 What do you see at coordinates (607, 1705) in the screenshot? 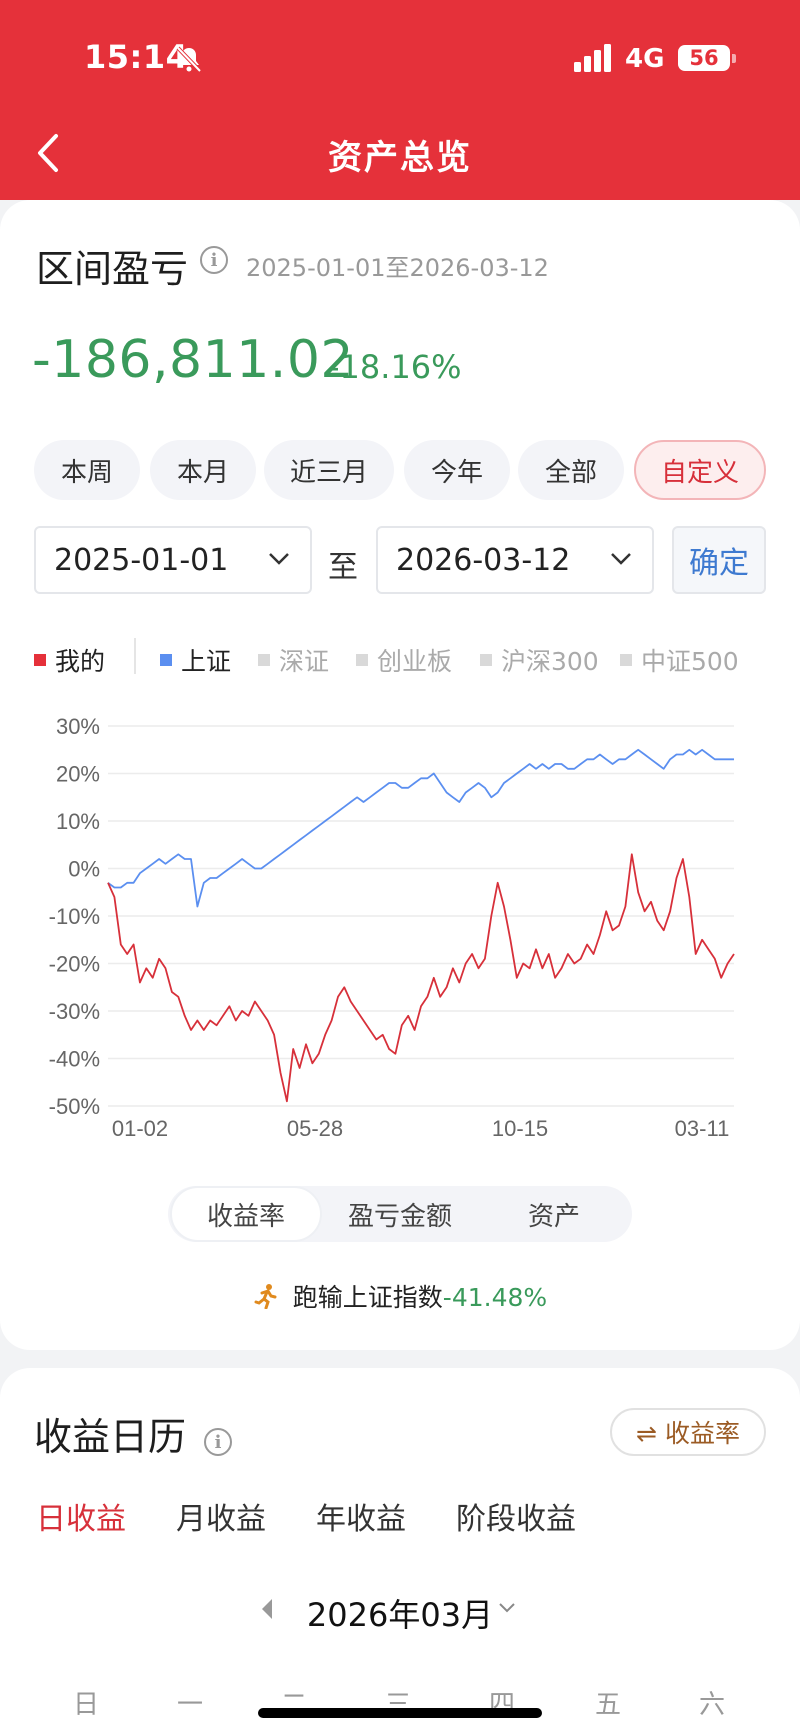
I see `weekday-label: 五` at bounding box center [607, 1705].